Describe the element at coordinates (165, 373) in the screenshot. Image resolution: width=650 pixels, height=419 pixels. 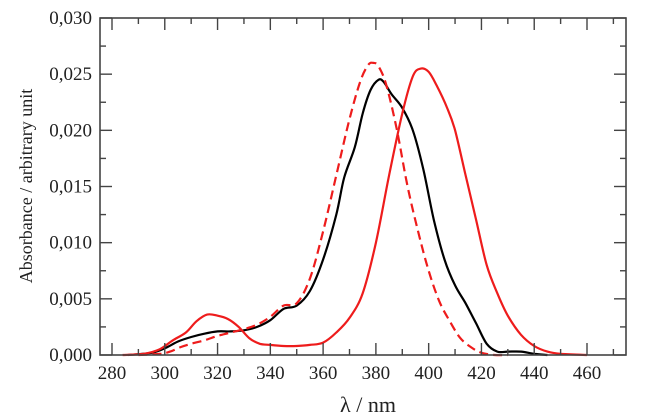
I see `x-tick-label: 300` at that location.